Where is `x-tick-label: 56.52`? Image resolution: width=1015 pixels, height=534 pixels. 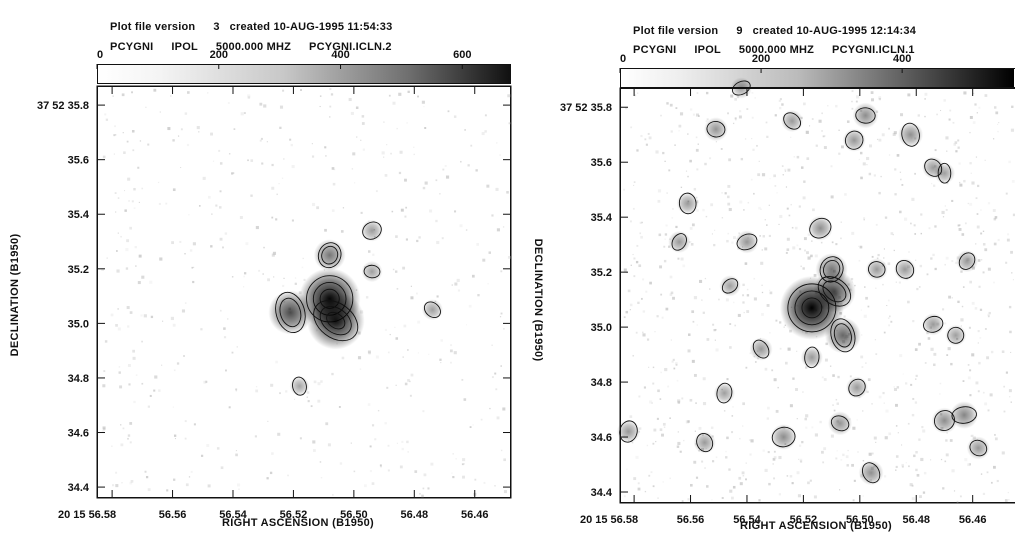 x-tick-label: 56.52 is located at coordinates (804, 520).